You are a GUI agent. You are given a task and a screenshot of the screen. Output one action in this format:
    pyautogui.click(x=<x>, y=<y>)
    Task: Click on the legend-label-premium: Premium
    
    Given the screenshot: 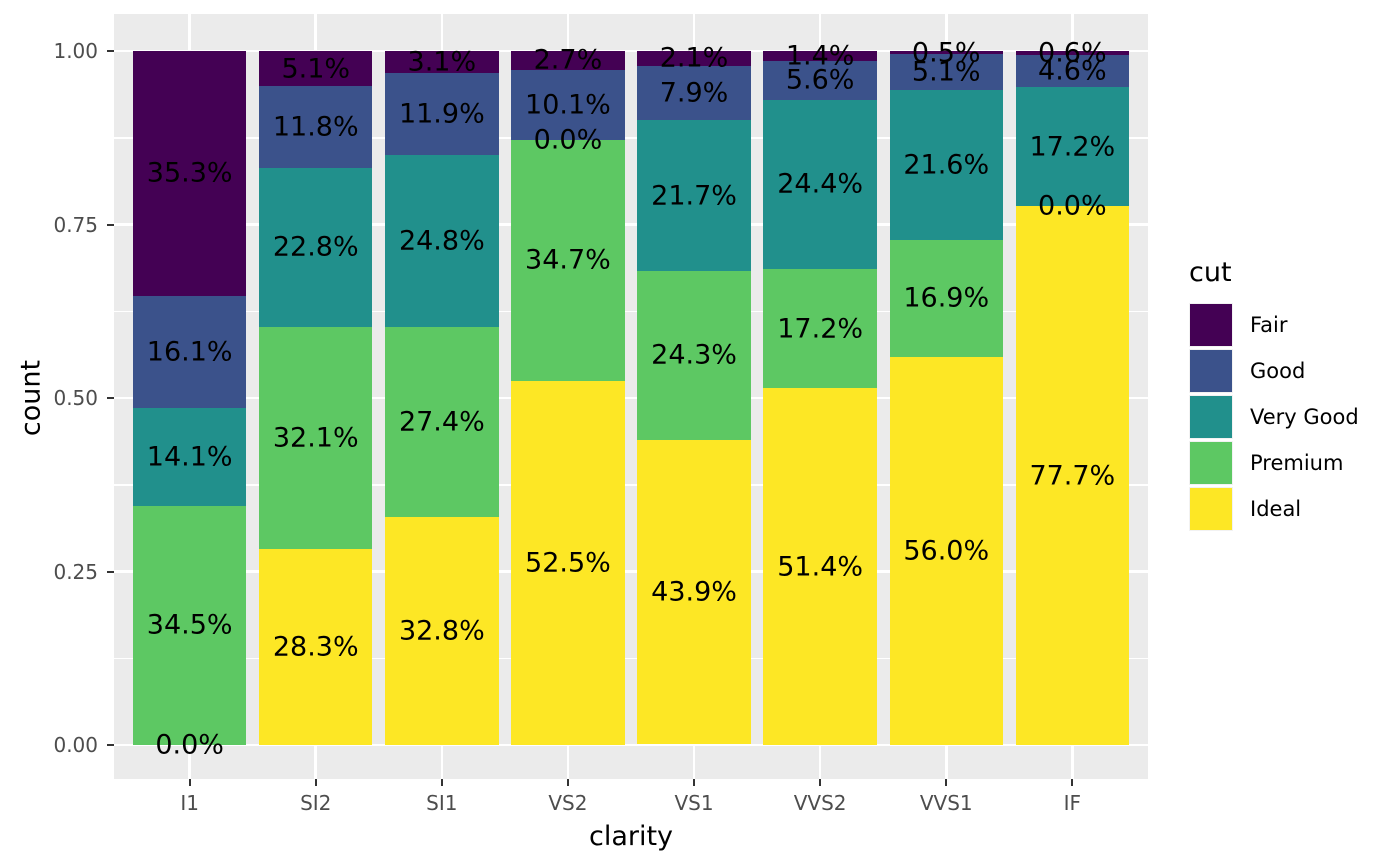 What is the action you would take?
    pyautogui.click(x=1297, y=463)
    